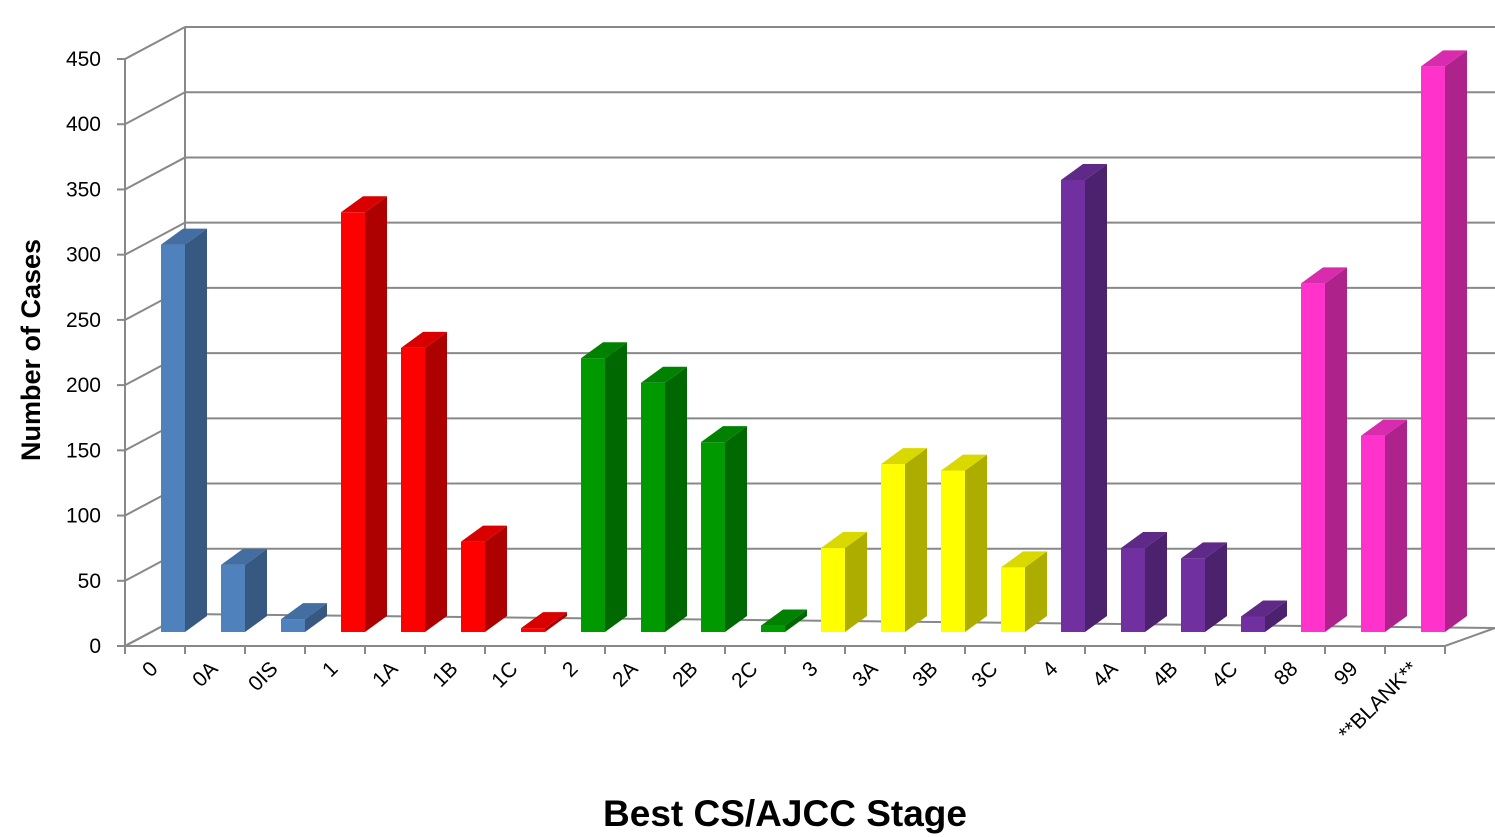 This screenshot has width=1495, height=837. I want to click on x-tick-label: 99, so click(1346, 673).